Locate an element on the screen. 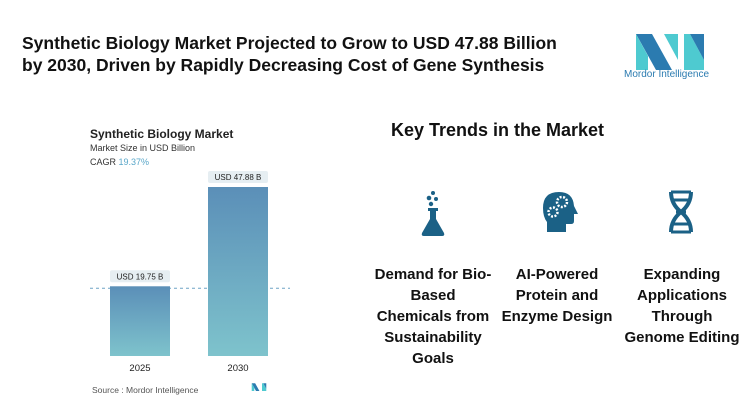  x-tick-2030: 2030 is located at coordinates (237, 368).